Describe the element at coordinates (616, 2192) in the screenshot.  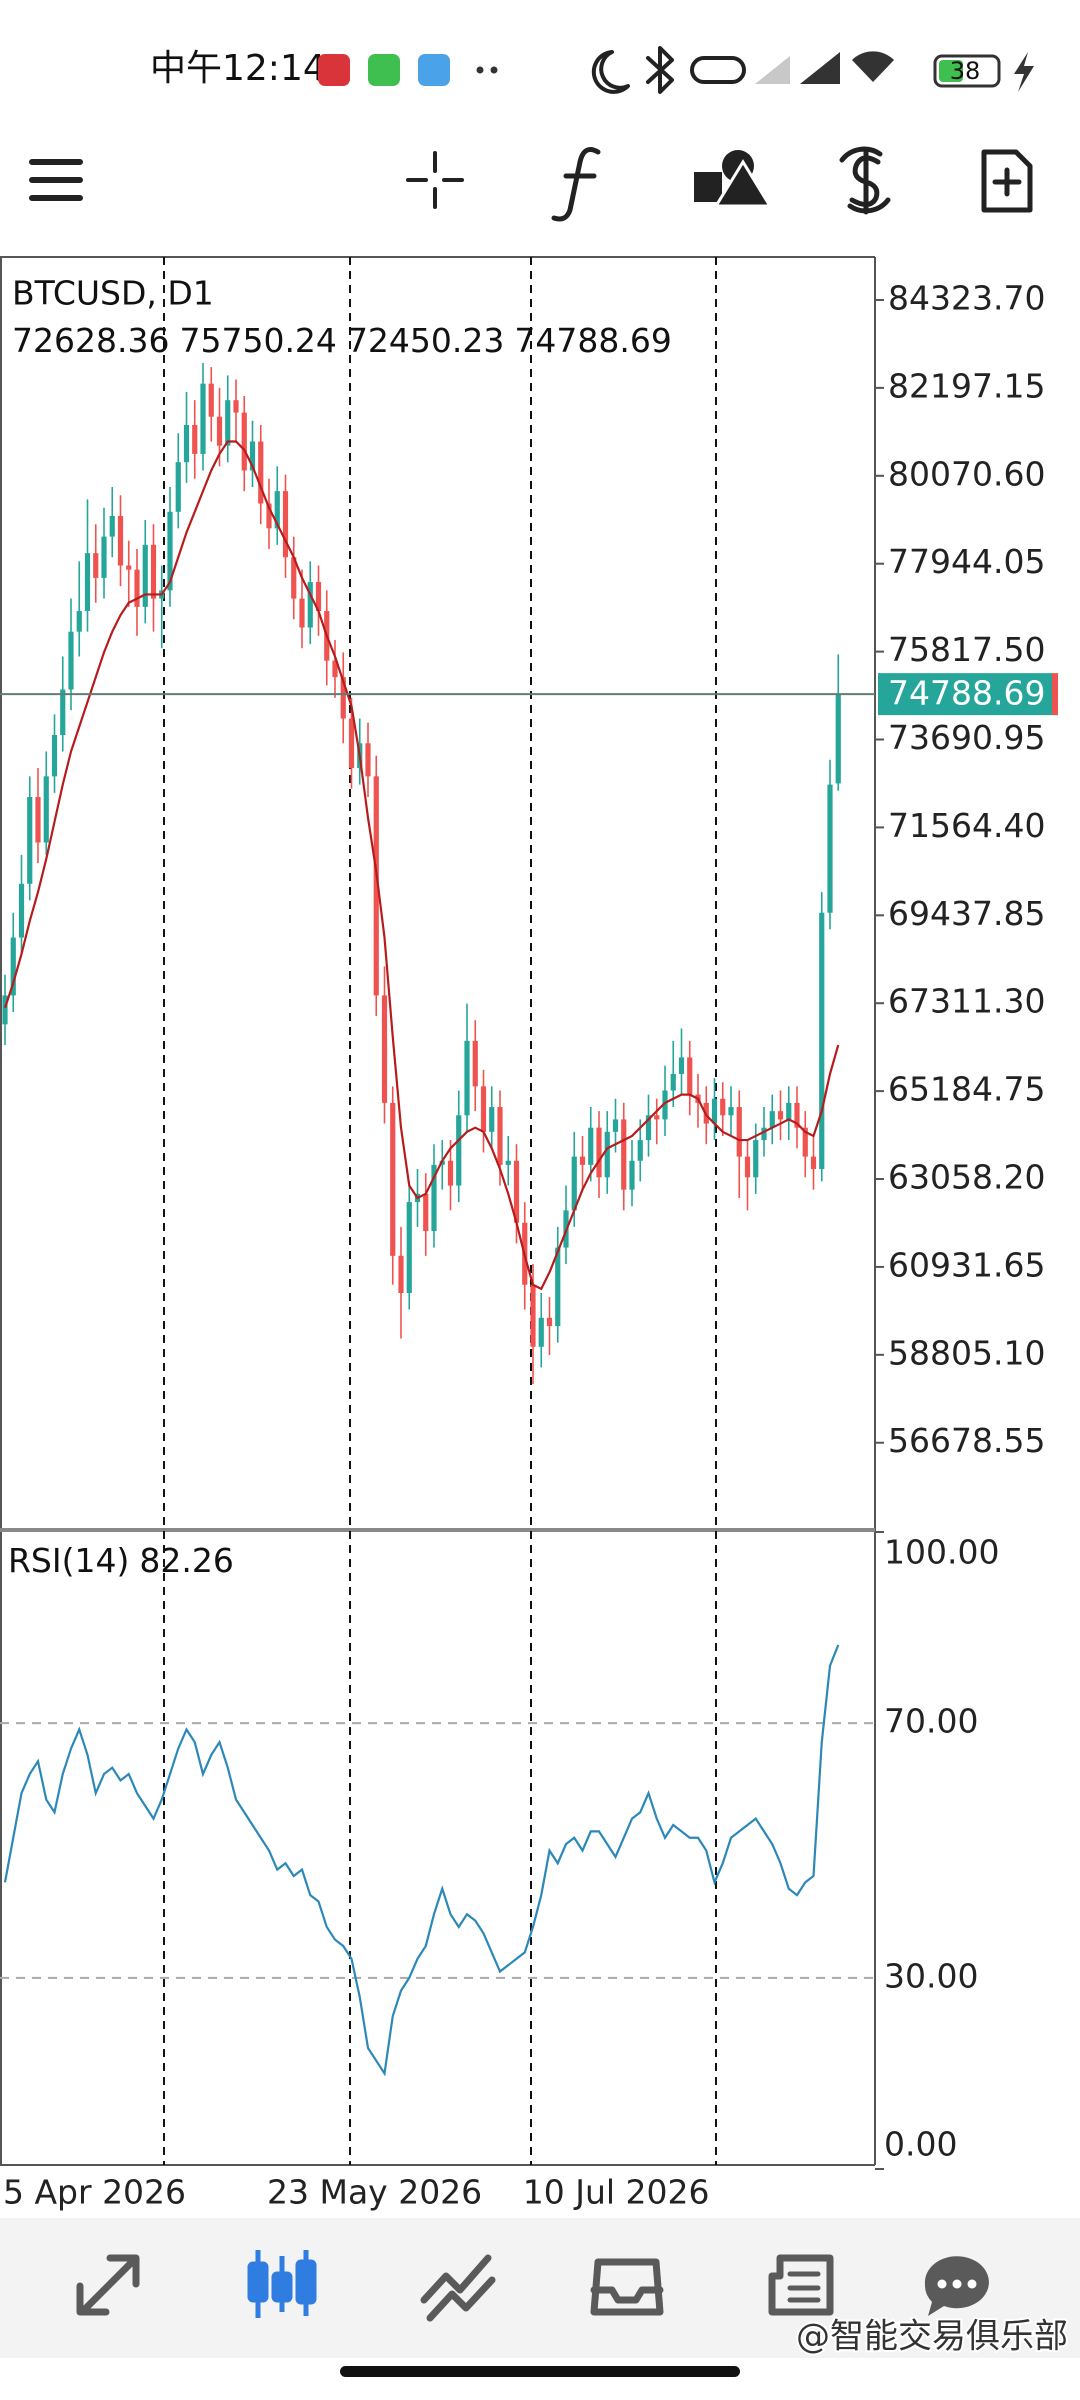
I see `x-tick-label: 10 Jul 2026` at that location.